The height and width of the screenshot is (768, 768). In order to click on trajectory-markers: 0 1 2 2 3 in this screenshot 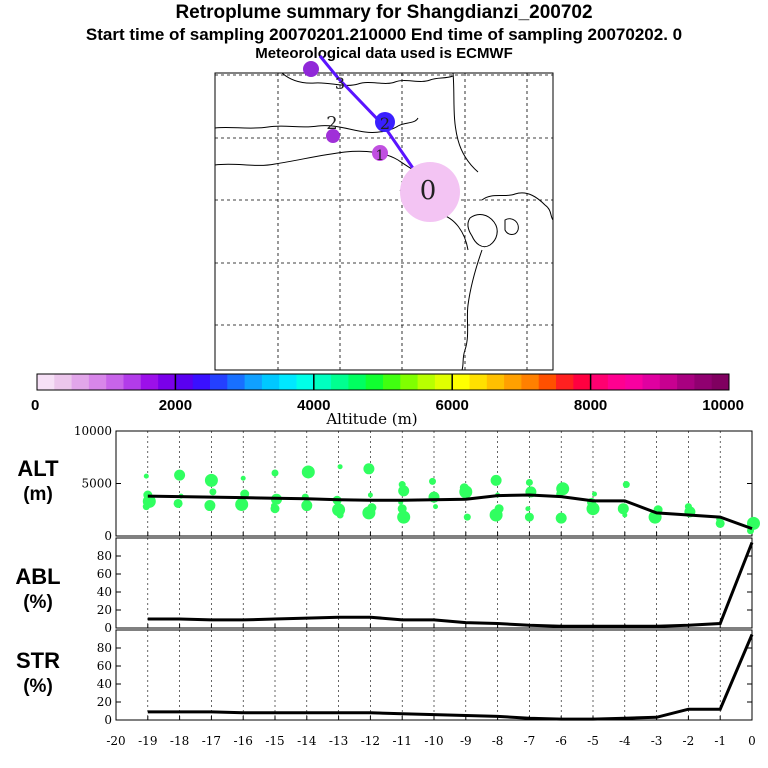, I will do `click(381, 141)`.